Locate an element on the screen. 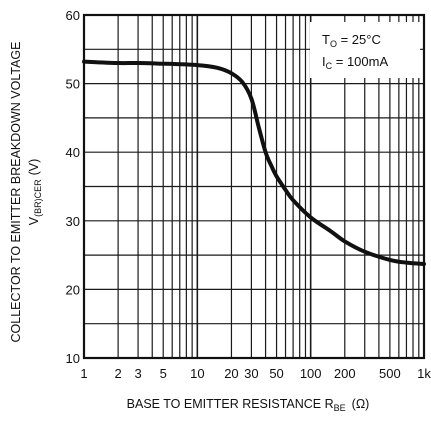 The width and height of the screenshot is (431, 433). x-axis-title: BASE TO EMITTER RESISTANCE RBE (Ω) is located at coordinates (248, 405).